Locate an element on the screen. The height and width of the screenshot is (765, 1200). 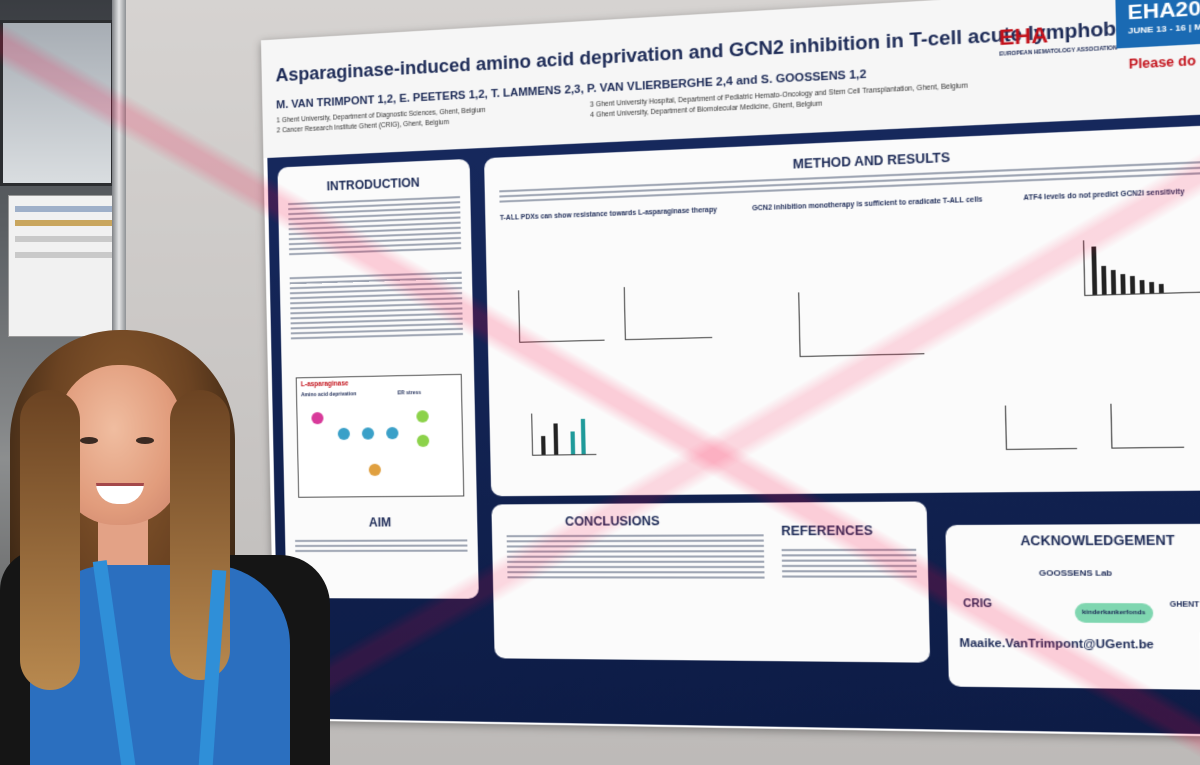
hair-strand is located at coordinates (50, 540).